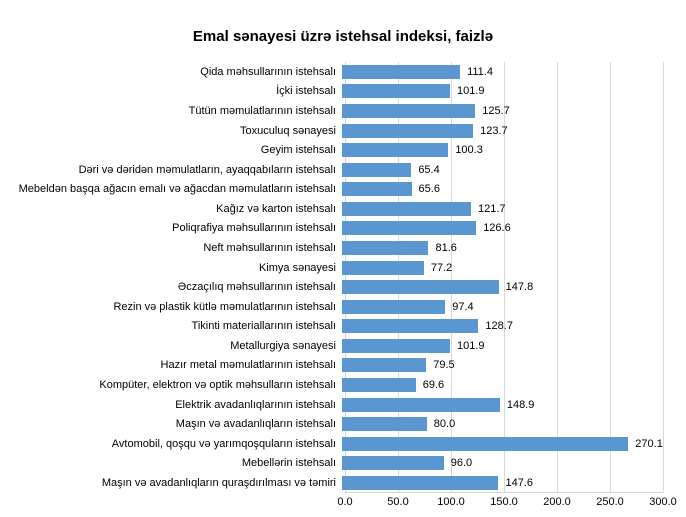 The width and height of the screenshot is (686, 517). Describe the element at coordinates (513, 385) in the screenshot. I see `bar-track: 69.6` at that location.